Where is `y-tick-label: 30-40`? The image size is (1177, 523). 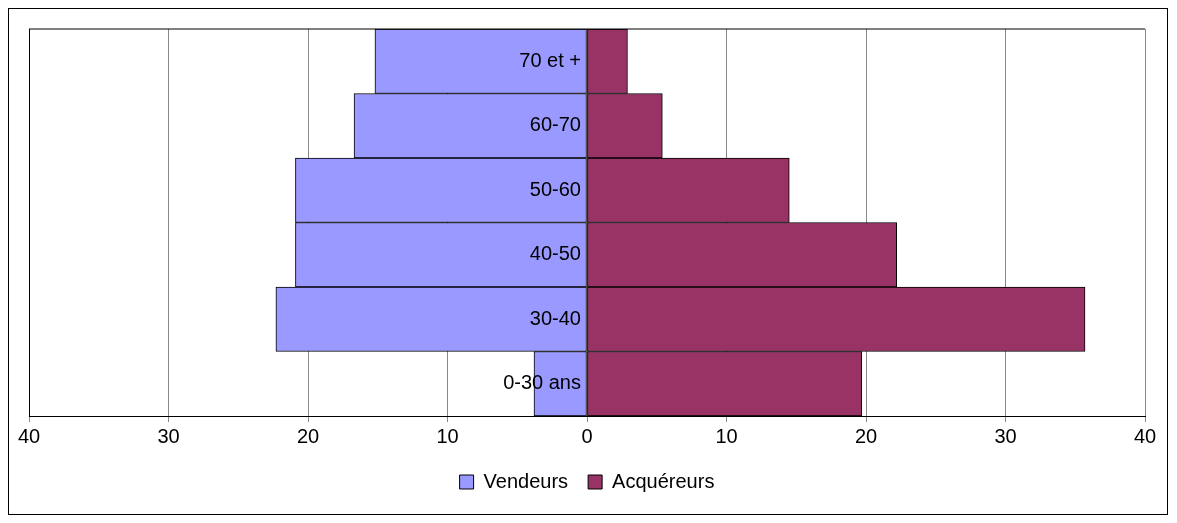 y-tick-label: 30-40 is located at coordinates (555, 317).